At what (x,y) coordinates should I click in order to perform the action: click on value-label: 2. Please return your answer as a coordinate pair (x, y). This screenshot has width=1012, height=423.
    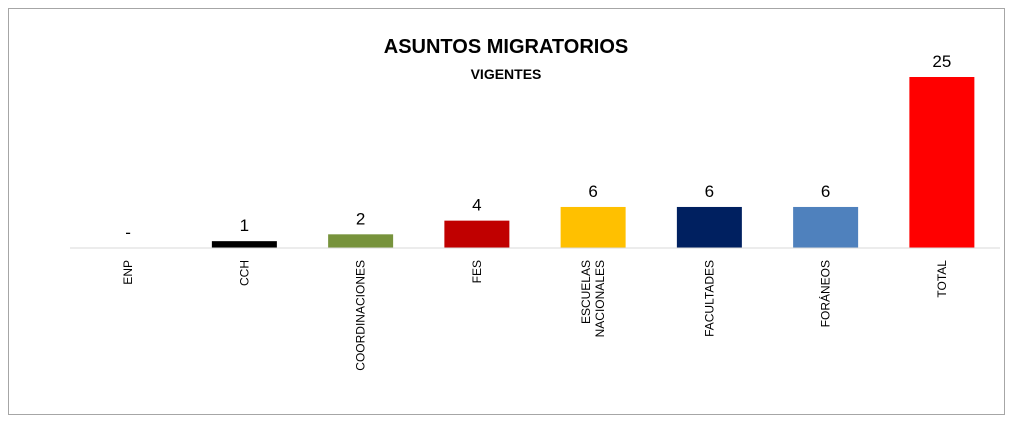
    Looking at the image, I should click on (360, 218).